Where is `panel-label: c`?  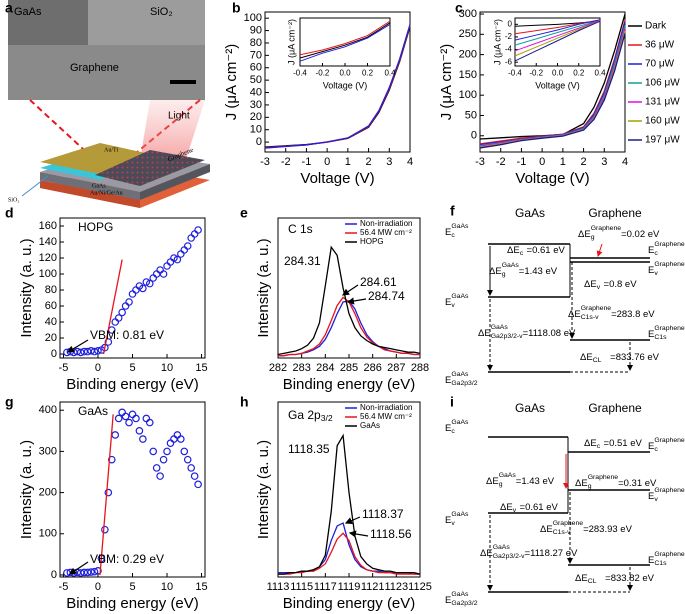
panel-label: c is located at coordinates (459, 8).